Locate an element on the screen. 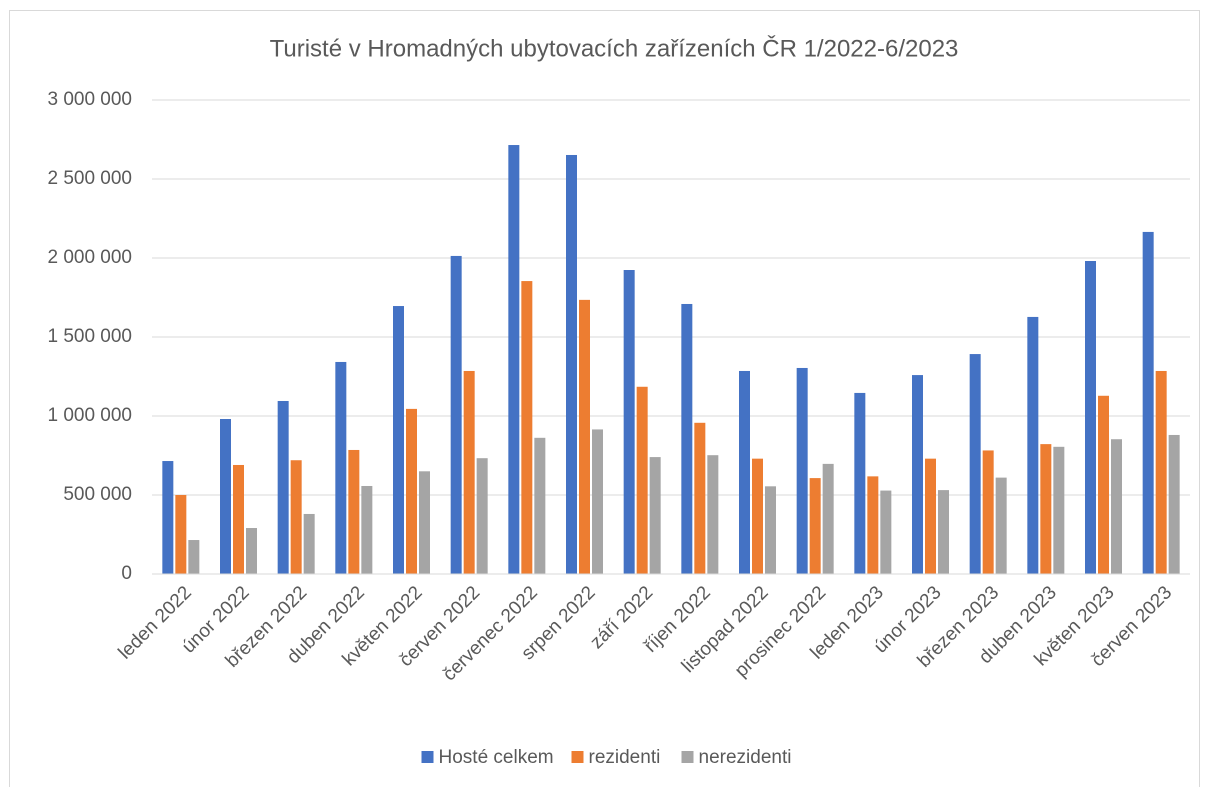  y-tick-label: 500 000 is located at coordinates (97, 494).